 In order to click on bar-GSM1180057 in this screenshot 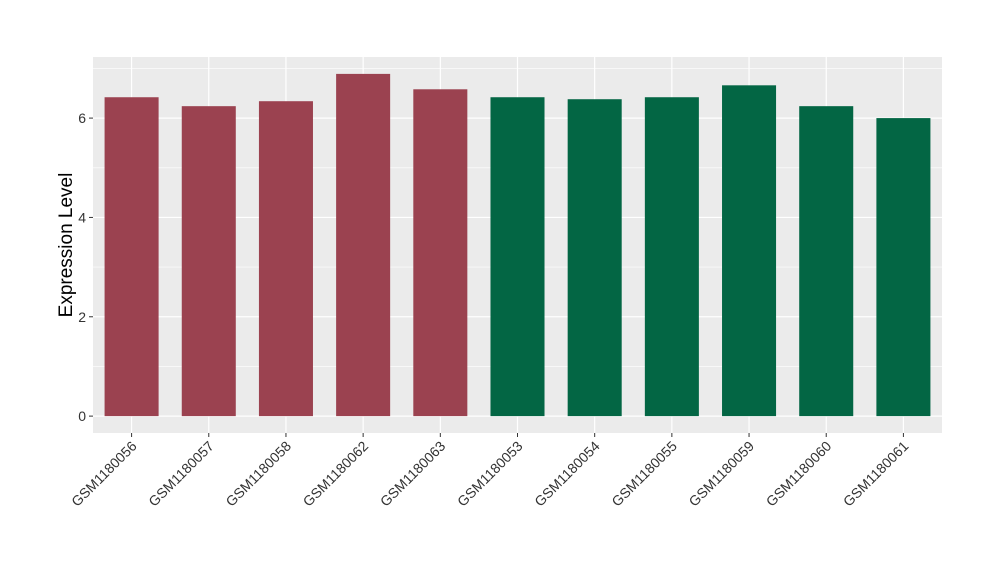, I will do `click(208, 261)`.